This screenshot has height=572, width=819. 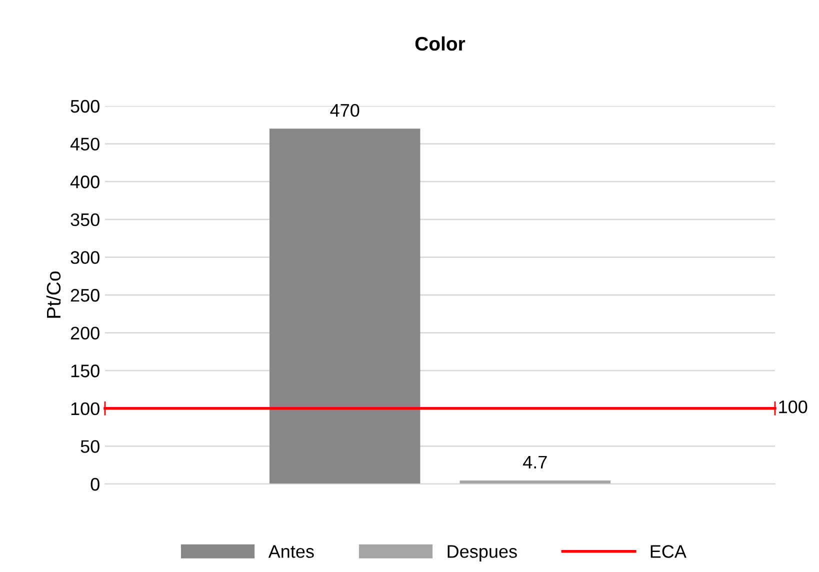 I want to click on y-tick-label: 250, so click(x=85, y=295).